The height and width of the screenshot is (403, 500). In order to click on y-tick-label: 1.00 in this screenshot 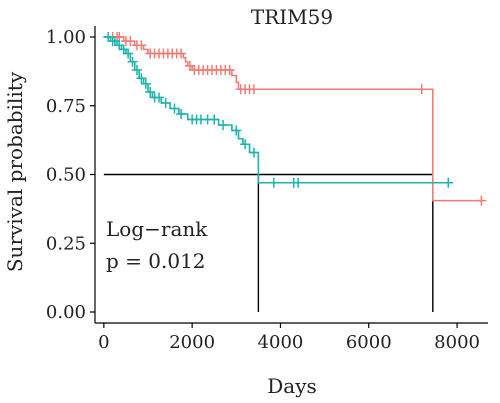, I will do `click(66, 37)`.